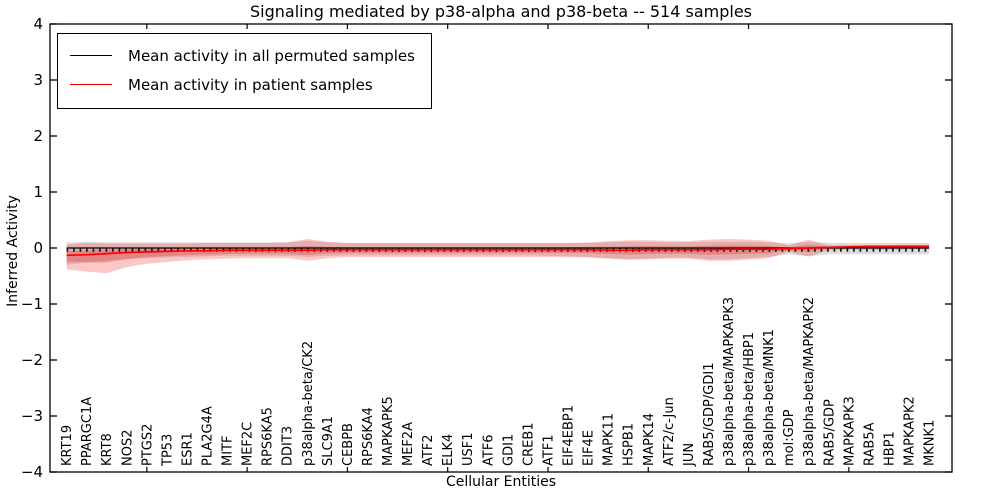  Describe the element at coordinates (67, 445) in the screenshot. I see `x-tick-label: KRT19` at that location.